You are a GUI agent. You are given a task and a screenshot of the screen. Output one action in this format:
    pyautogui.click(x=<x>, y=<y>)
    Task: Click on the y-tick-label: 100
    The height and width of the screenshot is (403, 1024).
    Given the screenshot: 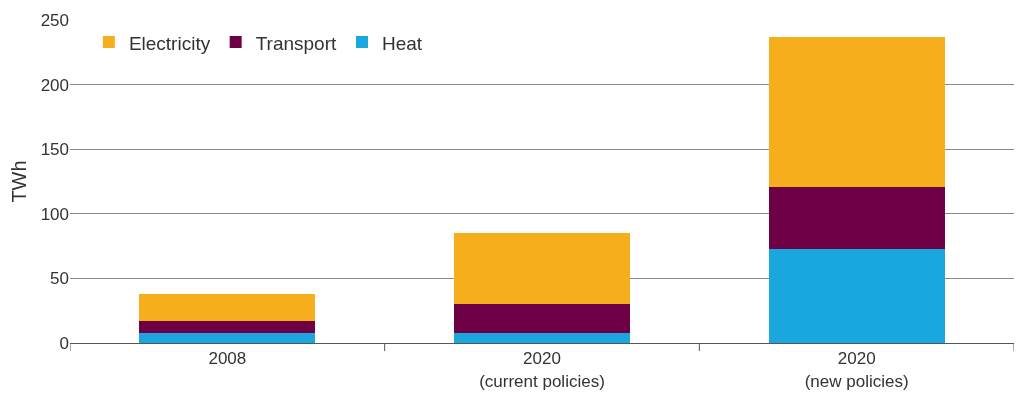 What is the action you would take?
    pyautogui.click(x=54, y=214)
    